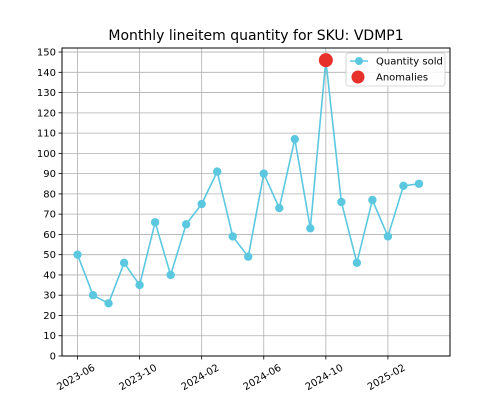 The image size is (500, 400). What do you see at coordinates (46, 93) in the screenshot?
I see `y-tick-label: 130` at bounding box center [46, 93].